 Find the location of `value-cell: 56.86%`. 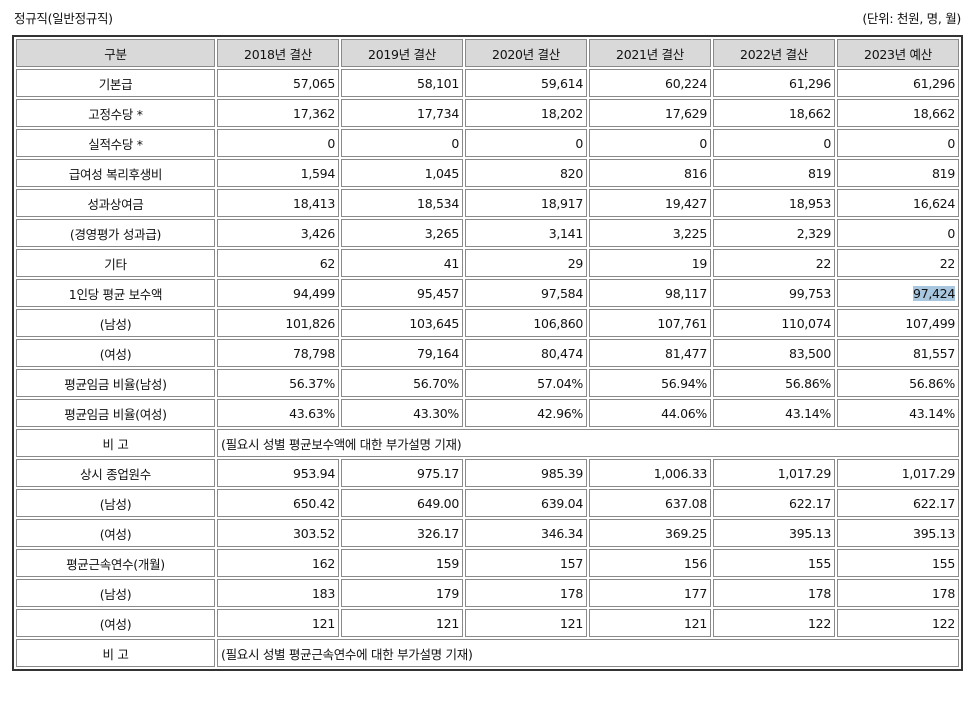

value-cell: 56.86% is located at coordinates (774, 383).